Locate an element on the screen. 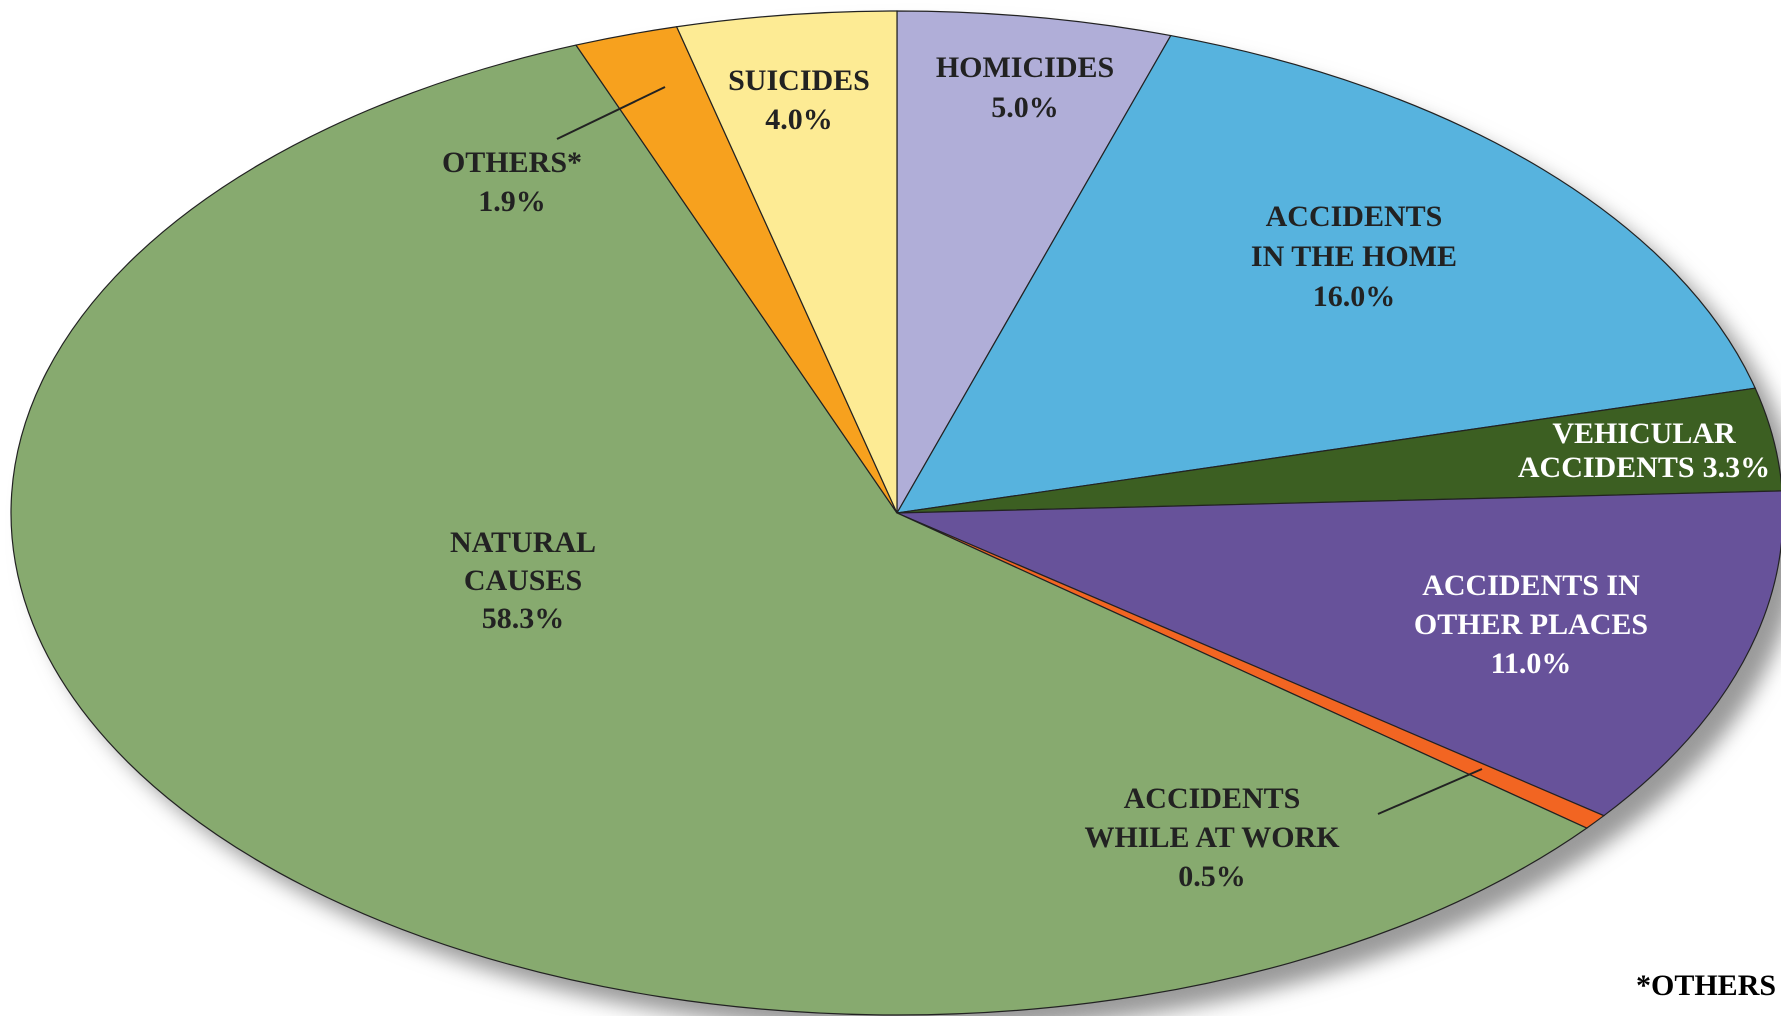 Image resolution: width=1781 pixels, height=1016 pixels. slice-label: VEHICULAR ACCIDENTS 3.3% is located at coordinates (1644, 450).